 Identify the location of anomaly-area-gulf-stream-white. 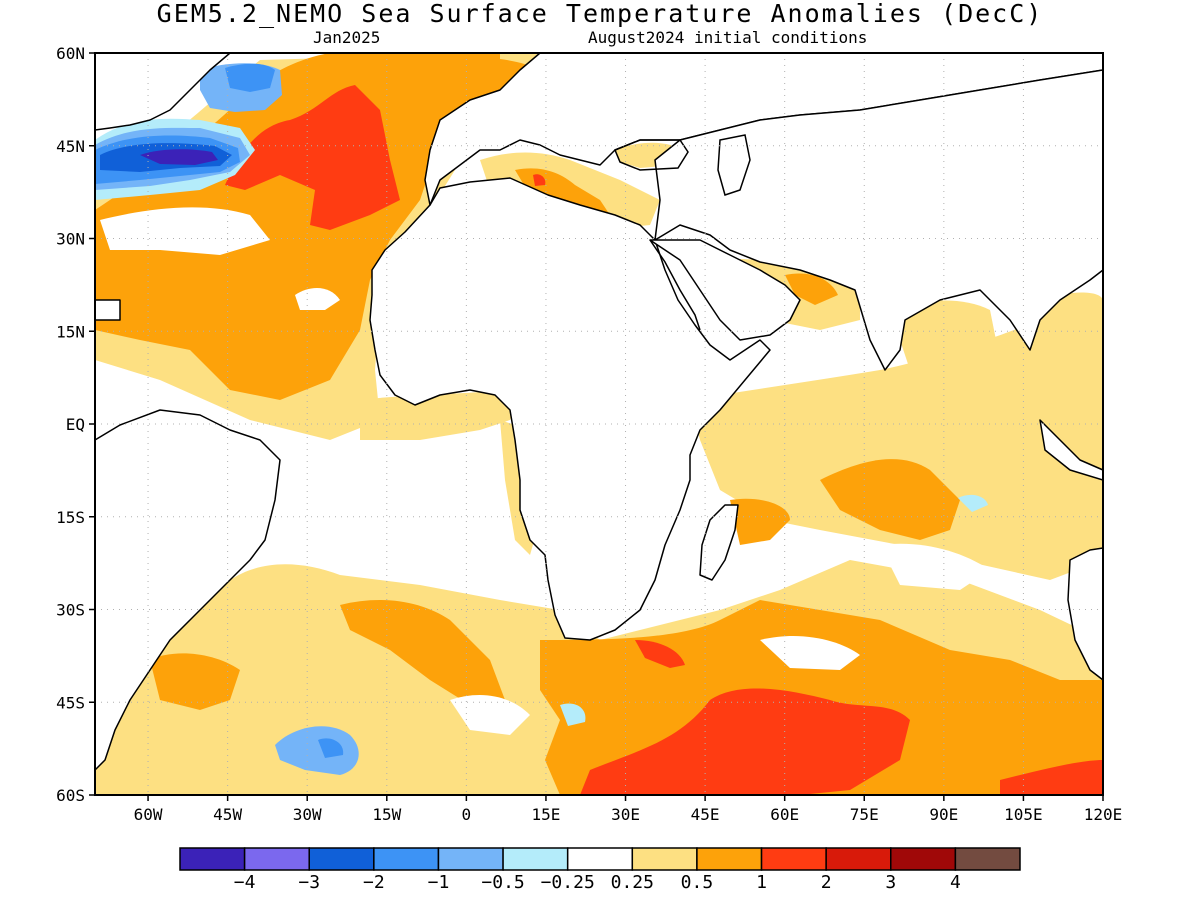
(185, 231).